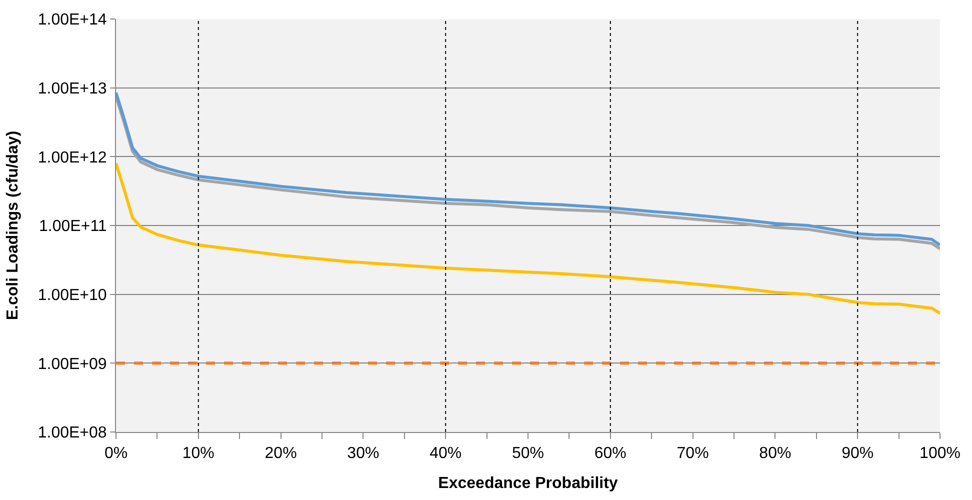 The height and width of the screenshot is (500, 972). Describe the element at coordinates (73, 227) in the screenshot. I see `y-tick-label: 1.00E+11` at that location.